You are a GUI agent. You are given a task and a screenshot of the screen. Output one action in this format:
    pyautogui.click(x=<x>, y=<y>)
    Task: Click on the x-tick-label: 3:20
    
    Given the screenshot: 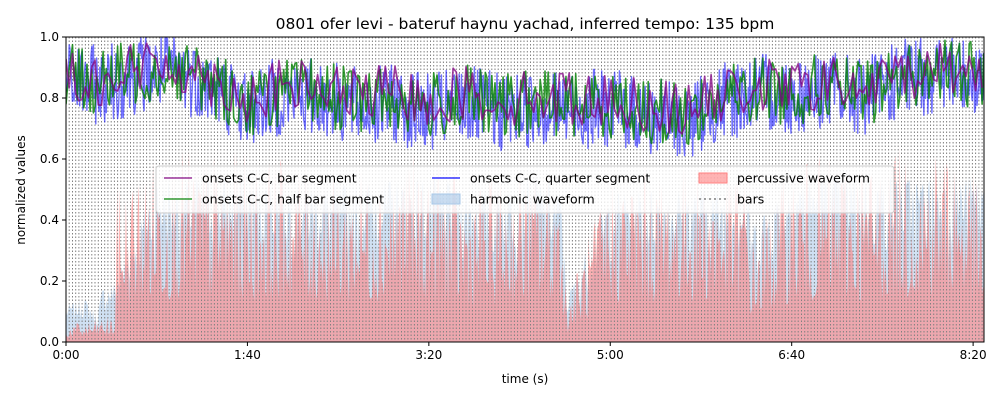 What is the action you would take?
    pyautogui.click(x=428, y=355)
    